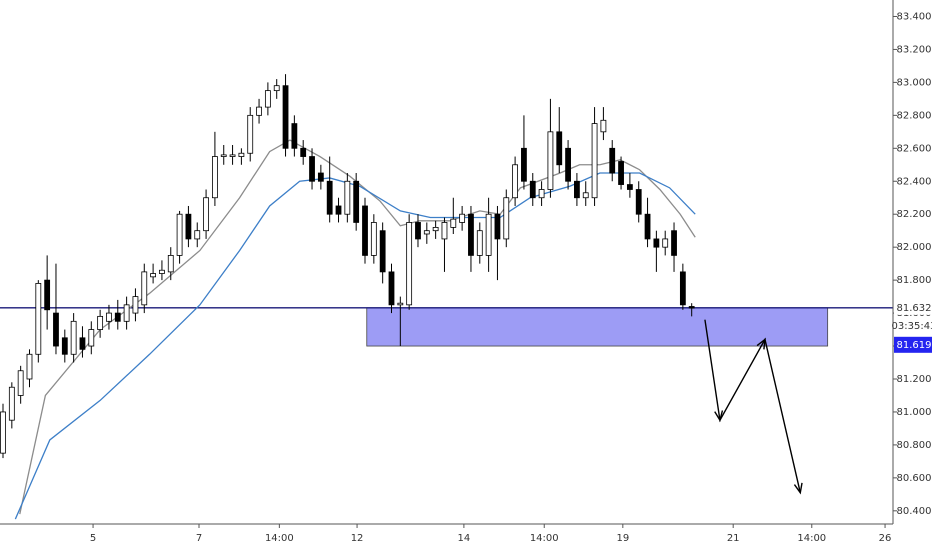  Describe the element at coordinates (914, 148) in the screenshot. I see `y-tick-label: 82.600` at that location.